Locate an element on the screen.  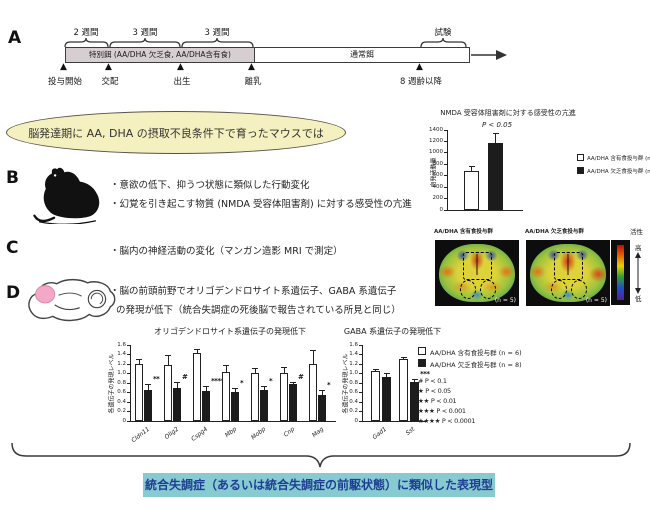
duration-label: 2 週間 is located at coordinates (86, 33).